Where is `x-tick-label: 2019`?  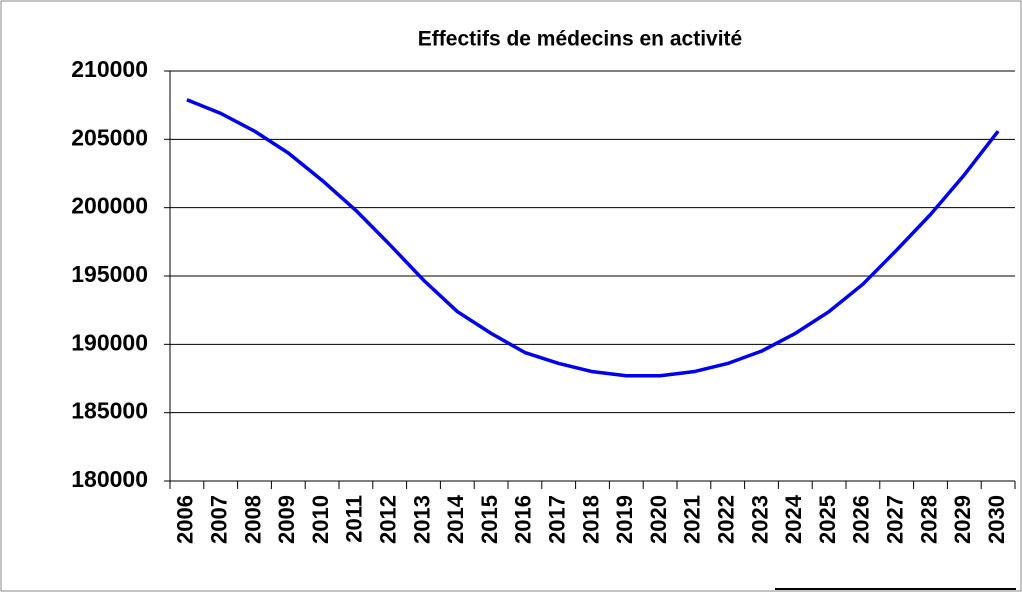 x-tick-label: 2019 is located at coordinates (624, 519).